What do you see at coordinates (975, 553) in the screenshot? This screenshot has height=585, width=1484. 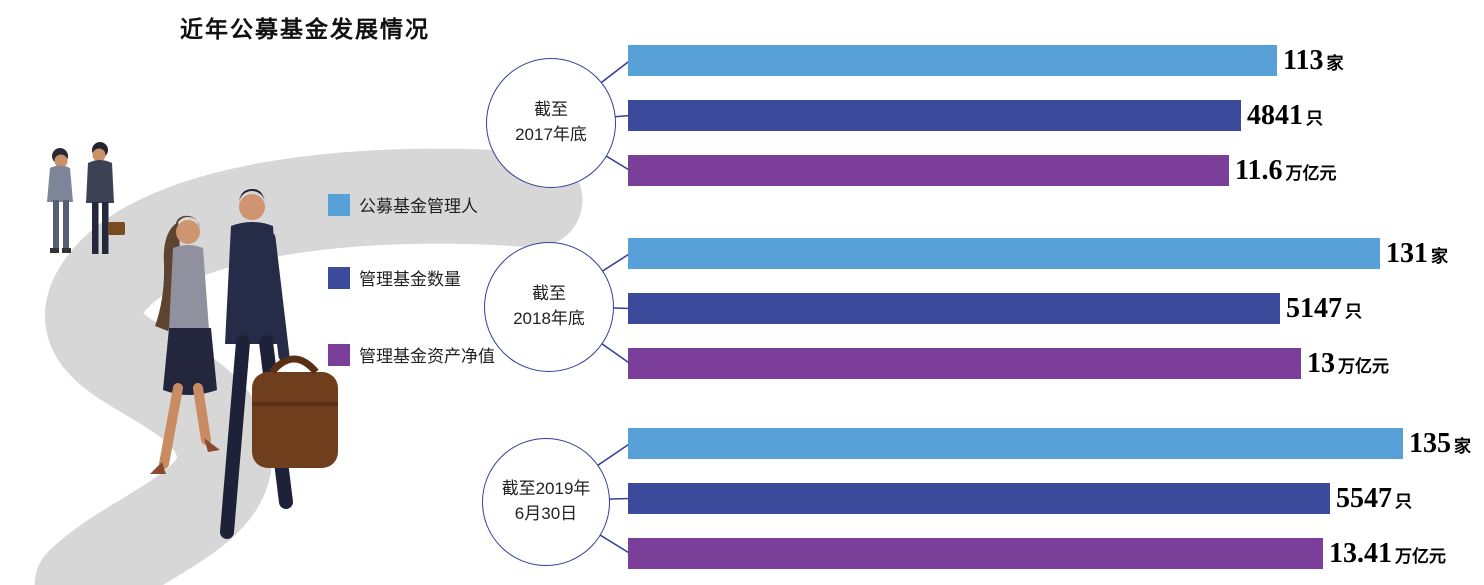 I see `bar-net-assets-2019` at bounding box center [975, 553].